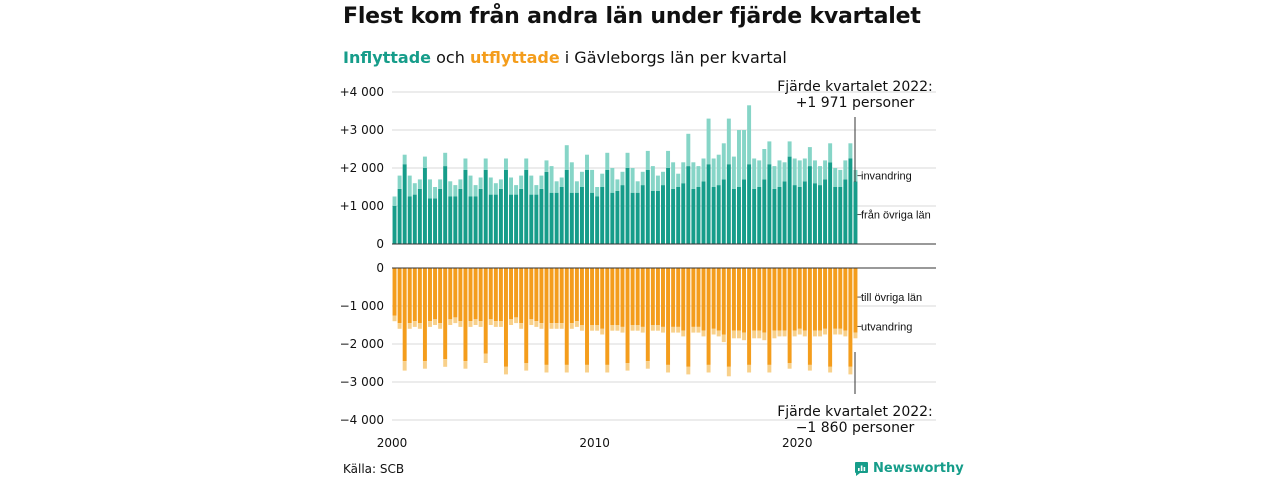 The width and height of the screenshot is (1280, 480). I want to click on y-tick-label-bottom: −4 000, so click(362, 420).